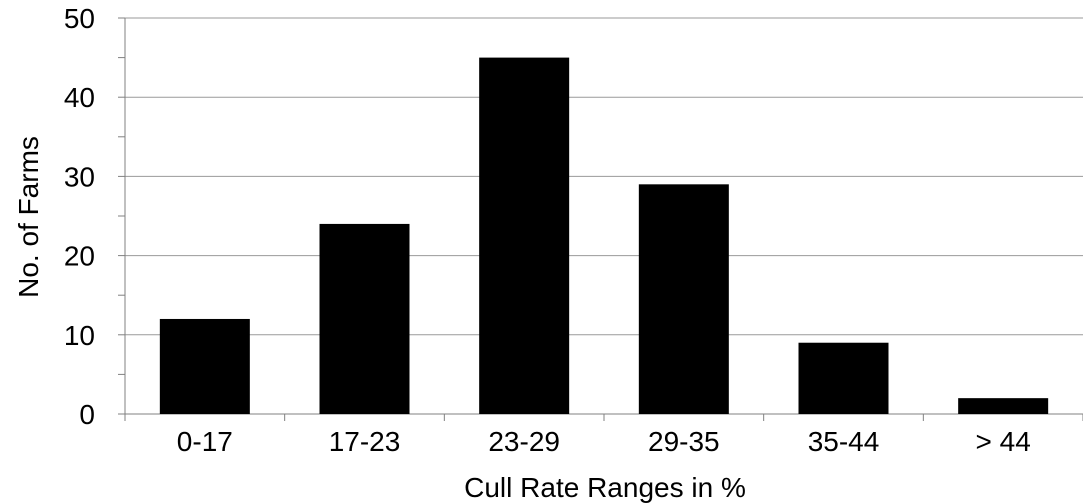  I want to click on x-tick-labels: 0-17 17-23 23-29 29-35 35-44 > 44, so click(604, 441).